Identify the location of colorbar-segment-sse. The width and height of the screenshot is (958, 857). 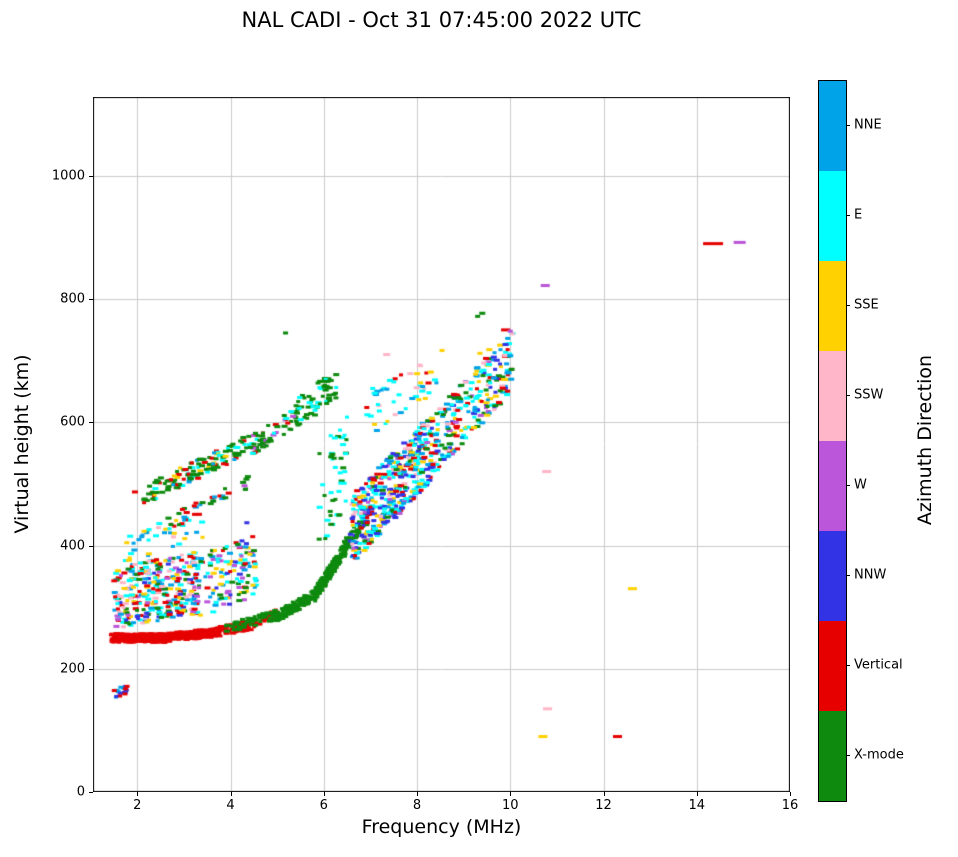
(832, 306).